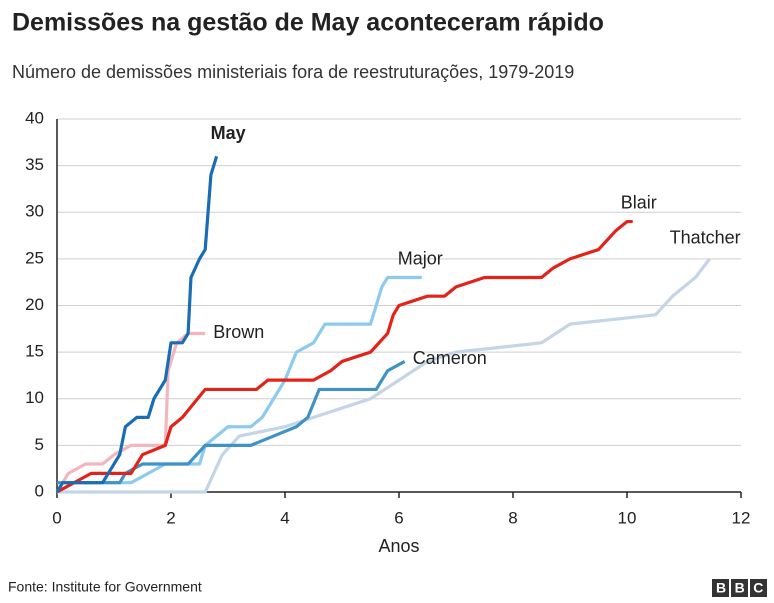  What do you see at coordinates (398, 517) in the screenshot?
I see `x-tick-label: 6` at bounding box center [398, 517].